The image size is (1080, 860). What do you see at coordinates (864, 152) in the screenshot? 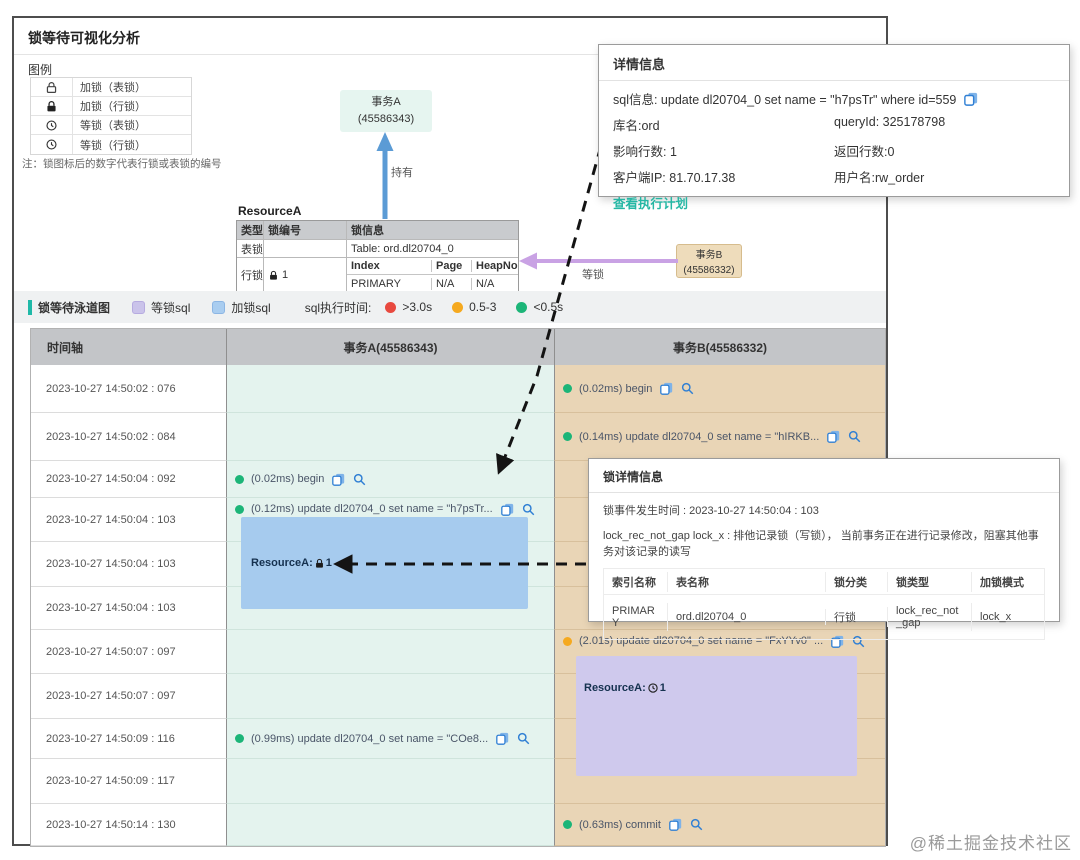
I see `returned-rows: 返回行数:0` at bounding box center [864, 152].